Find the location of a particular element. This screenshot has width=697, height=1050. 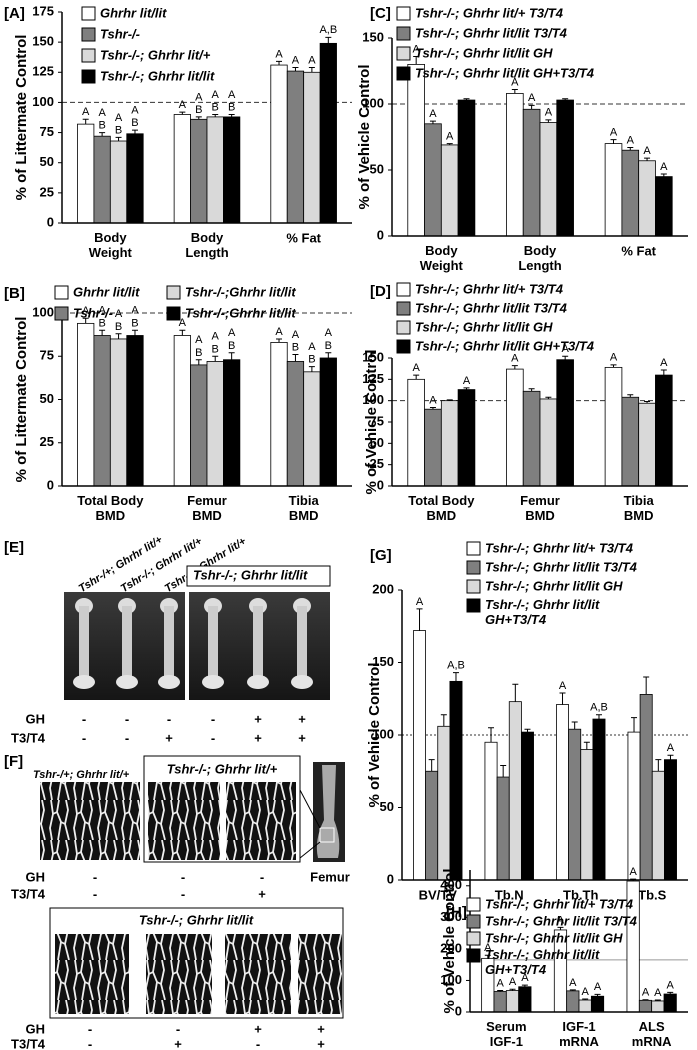

x-tick-label: % Fat is located at coordinates (638, 250).